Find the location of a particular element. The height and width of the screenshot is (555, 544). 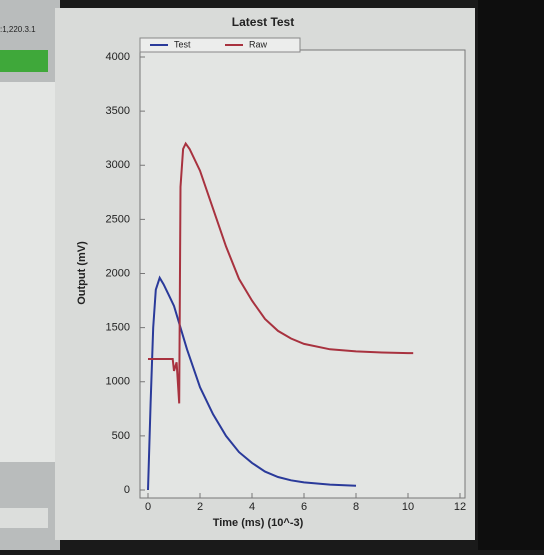

legend-box is located at coordinates (220, 45).